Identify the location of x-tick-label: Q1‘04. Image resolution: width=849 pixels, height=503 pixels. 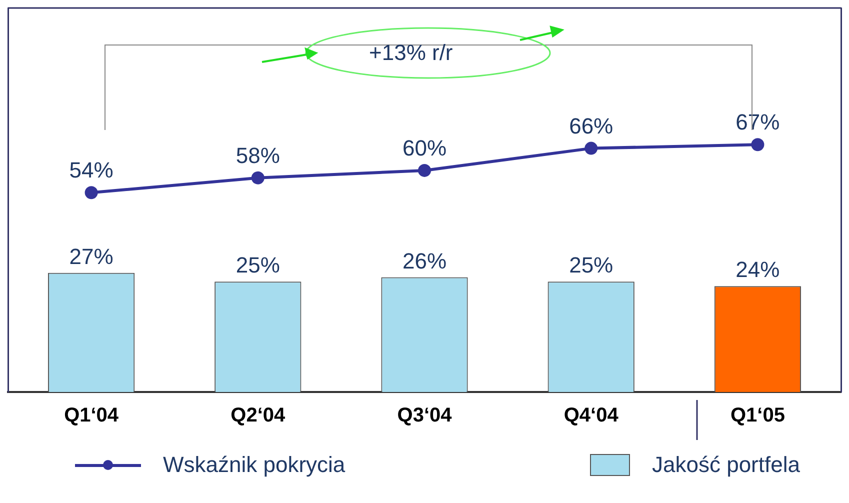
(92, 415).